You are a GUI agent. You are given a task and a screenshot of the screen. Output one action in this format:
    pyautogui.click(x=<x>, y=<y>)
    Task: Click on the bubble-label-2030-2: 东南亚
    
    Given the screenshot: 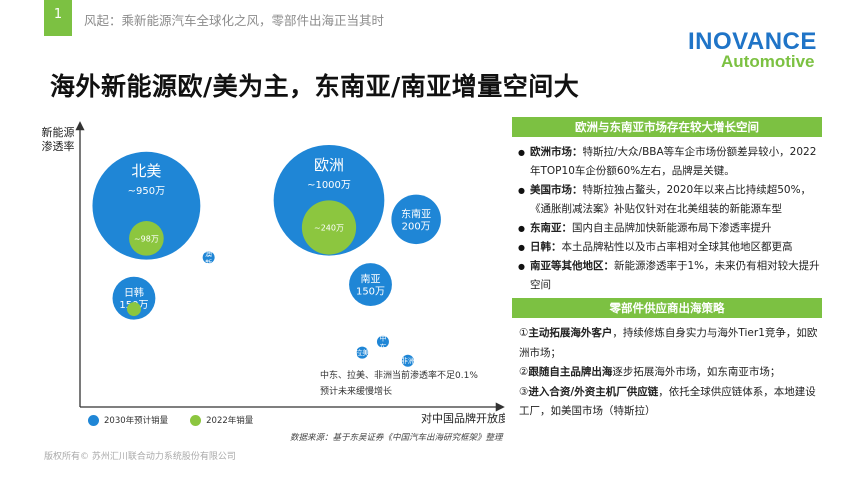 What is the action you would take?
    pyautogui.click(x=416, y=213)
    